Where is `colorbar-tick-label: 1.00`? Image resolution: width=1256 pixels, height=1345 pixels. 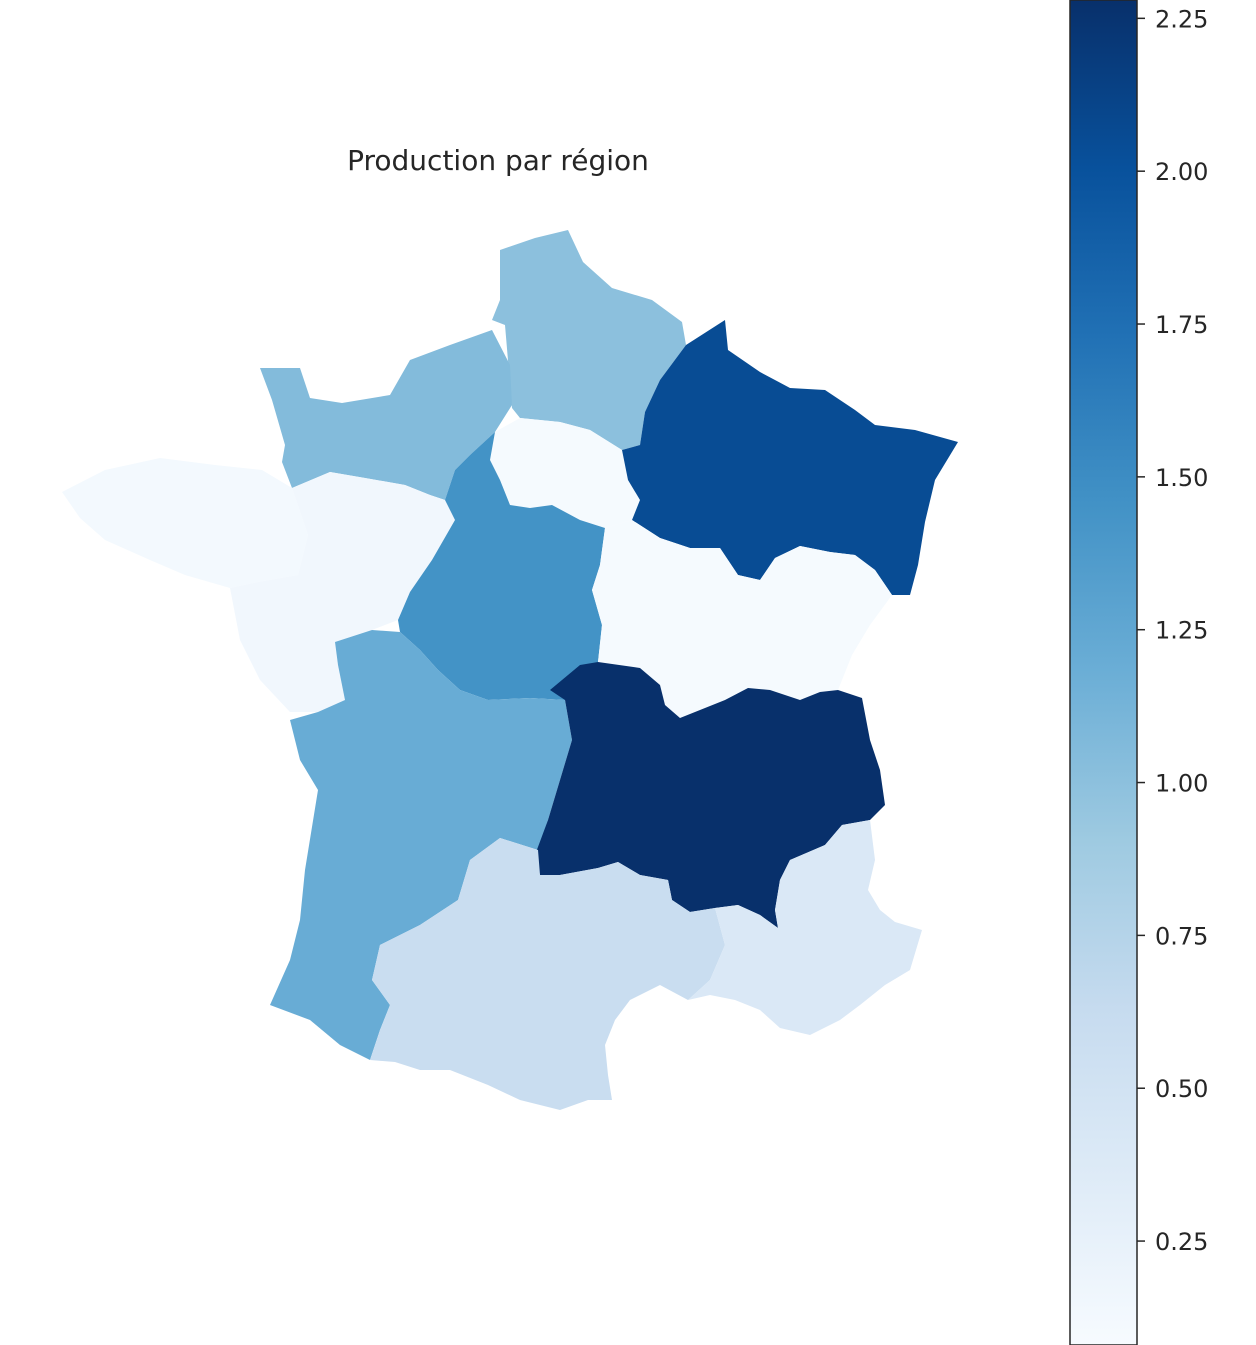 colorbar-tick-label: 1.00 is located at coordinates (1181, 784).